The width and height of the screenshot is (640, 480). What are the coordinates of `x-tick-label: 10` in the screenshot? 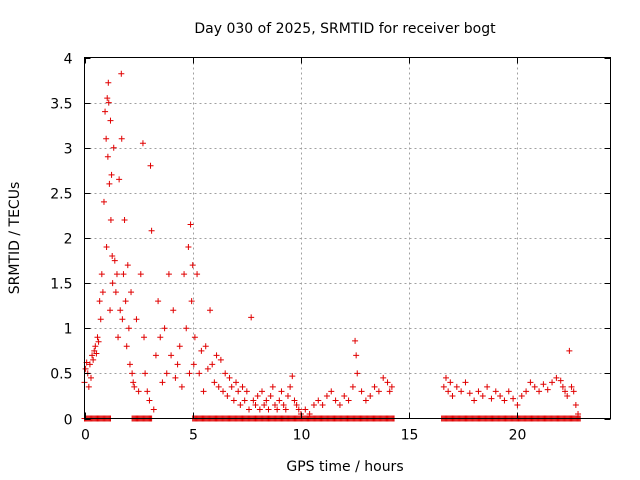 It's located at (302, 436).